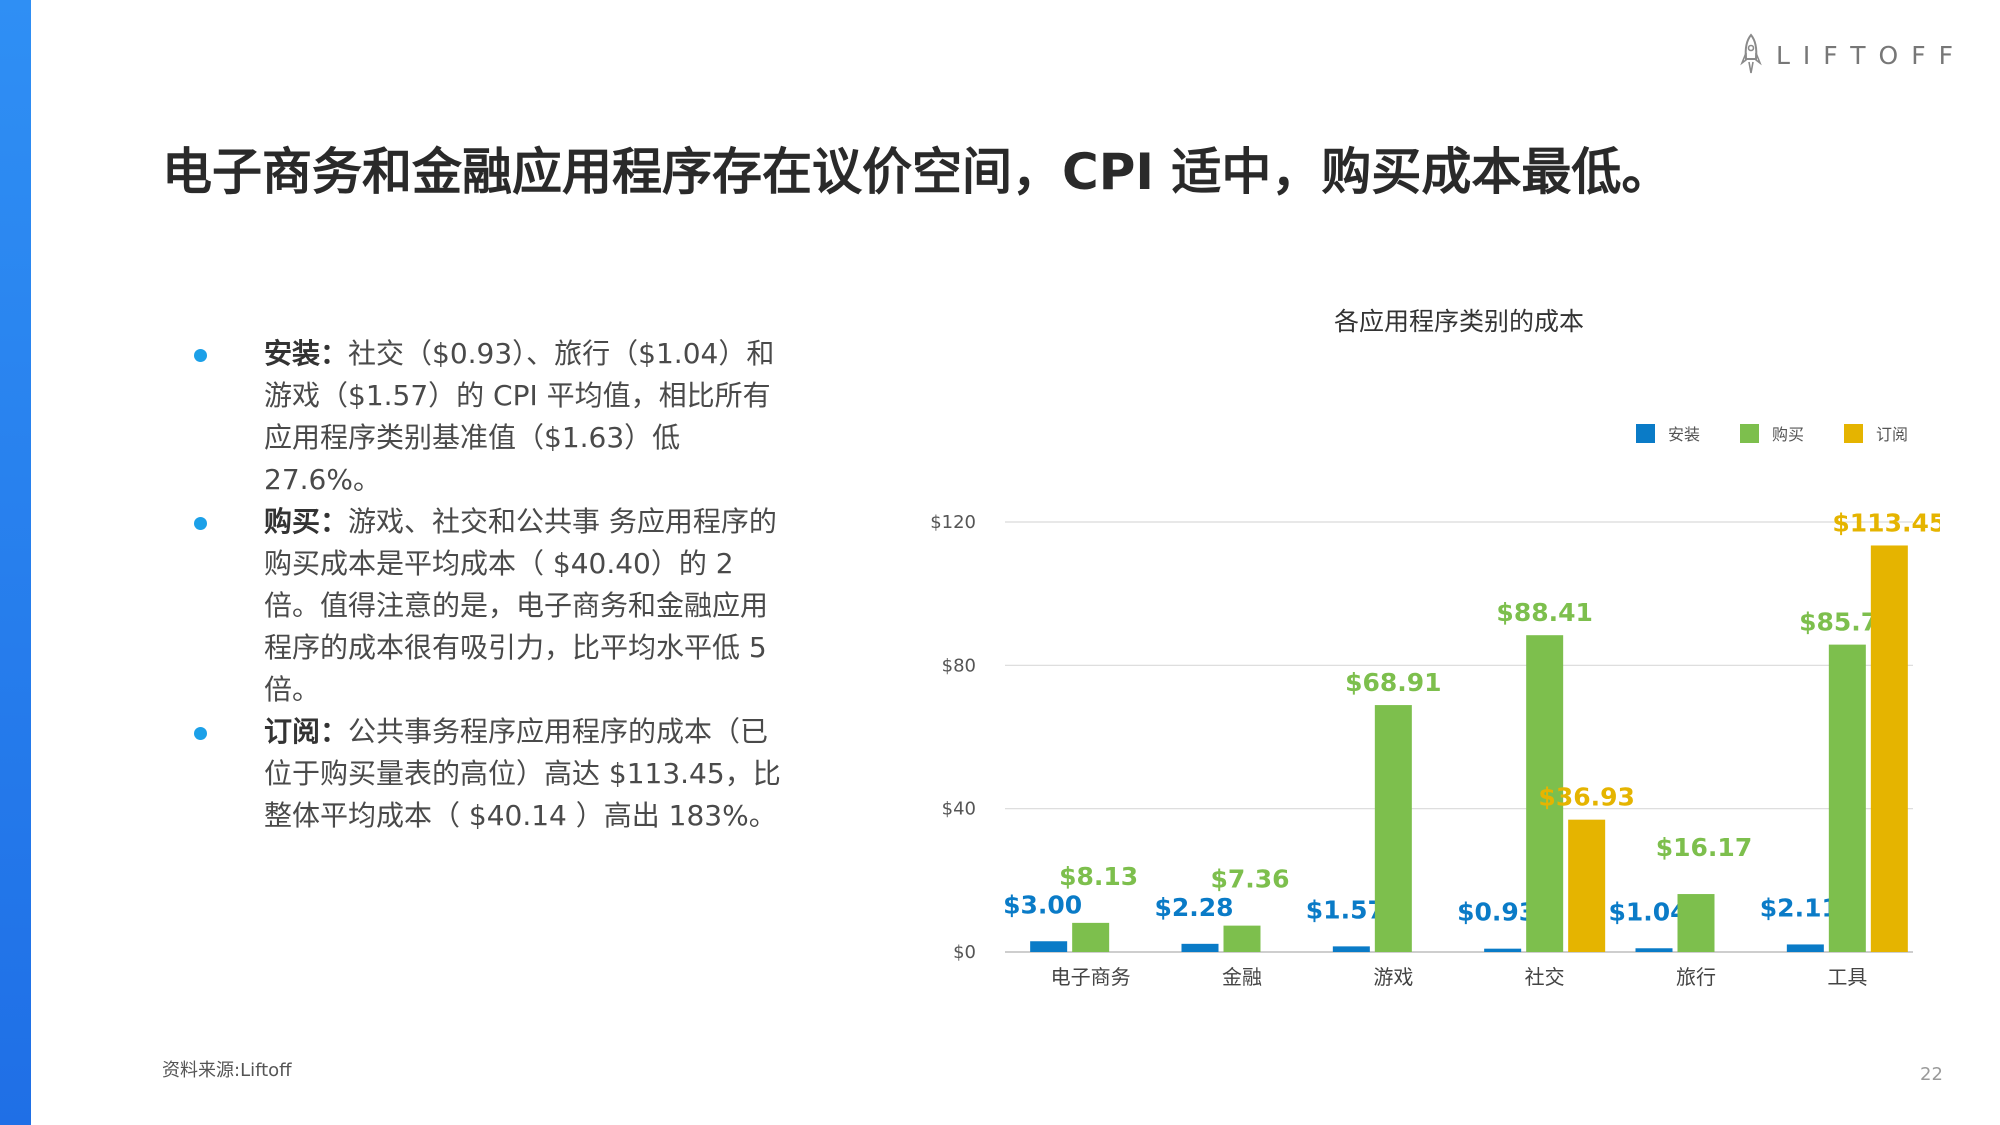 Image resolution: width=2000 pixels, height=1125 pixels. I want to click on data-label: $88.41, so click(1544, 612).